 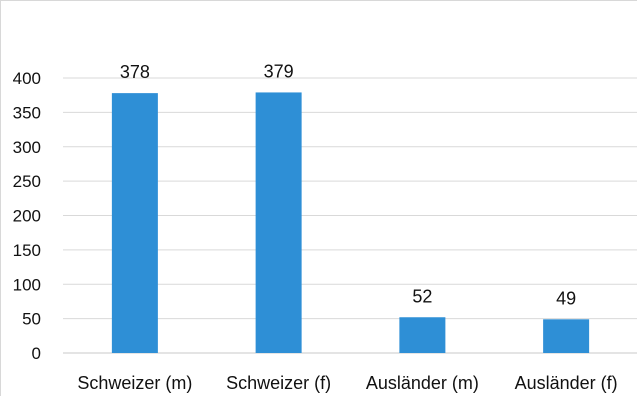 What do you see at coordinates (27, 78) in the screenshot?
I see `y-tick-label: 400` at bounding box center [27, 78].